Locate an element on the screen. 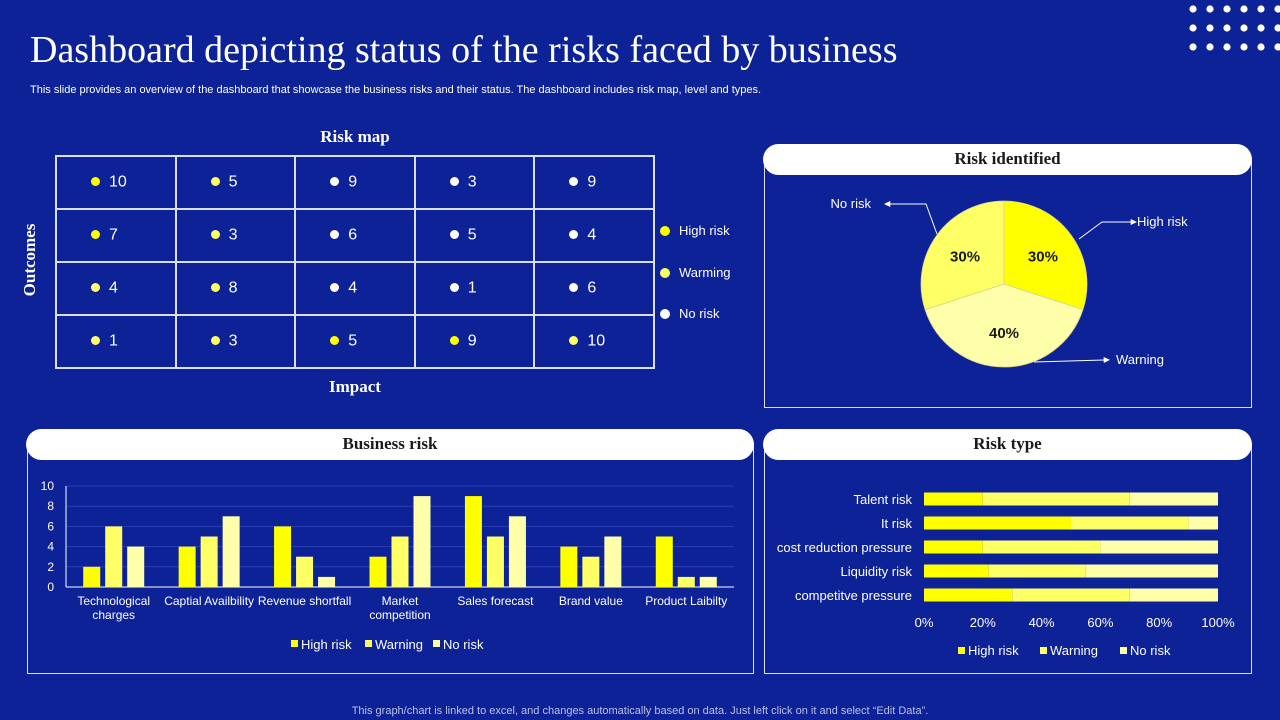  bar-legend-swatch is located at coordinates (368, 643).